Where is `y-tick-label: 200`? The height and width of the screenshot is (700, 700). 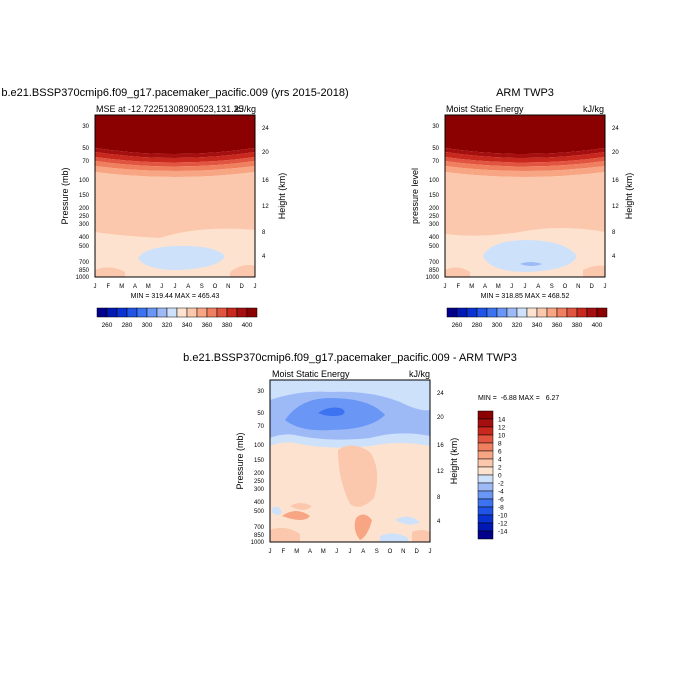
y-tick-label: 200 is located at coordinates (434, 209).